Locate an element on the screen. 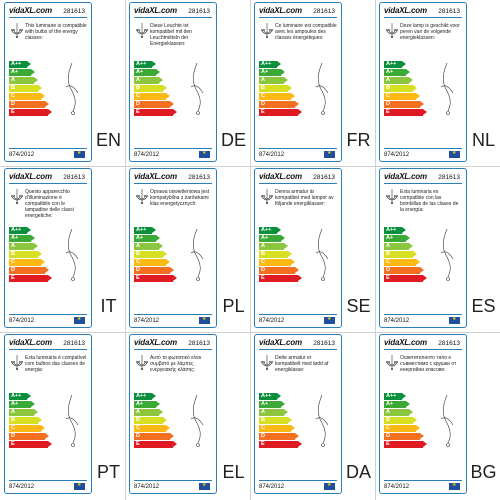  language-code: NL is located at coordinates (483, 140).